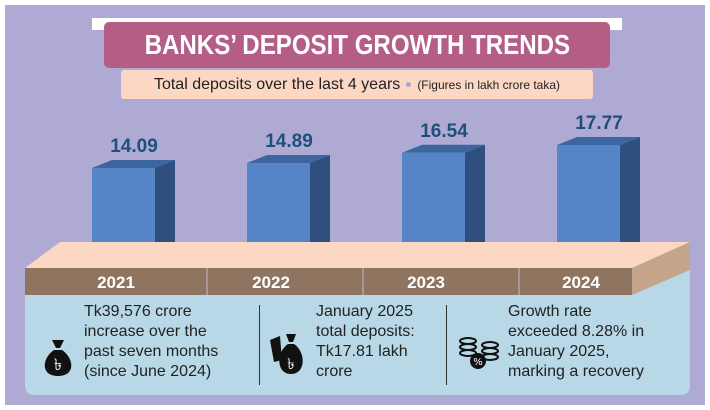  Describe the element at coordinates (581, 282) in the screenshot. I see `year-label: 2024` at that location.